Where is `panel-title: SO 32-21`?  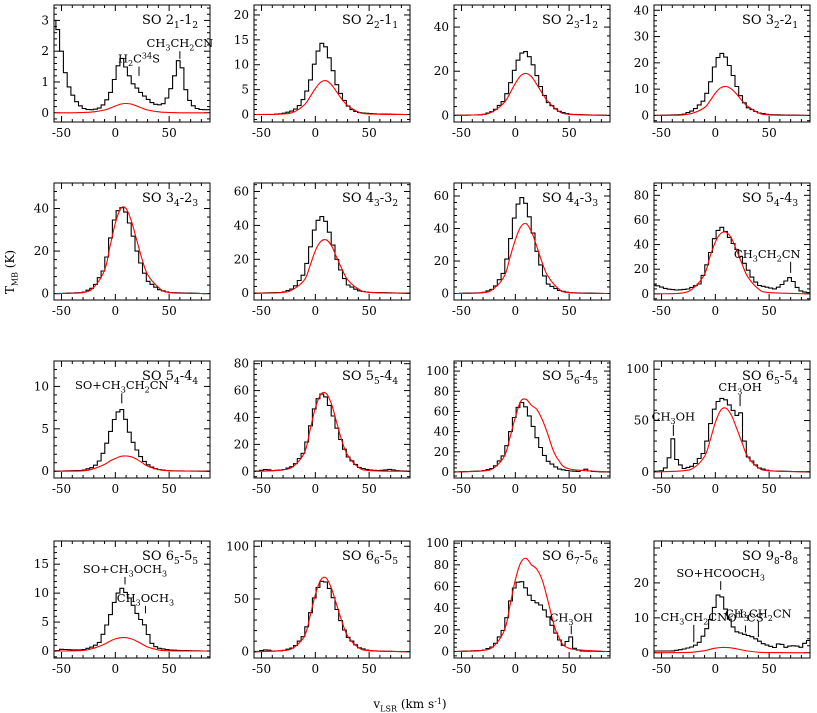 panel-title: SO 32-21 is located at coordinates (770, 22).